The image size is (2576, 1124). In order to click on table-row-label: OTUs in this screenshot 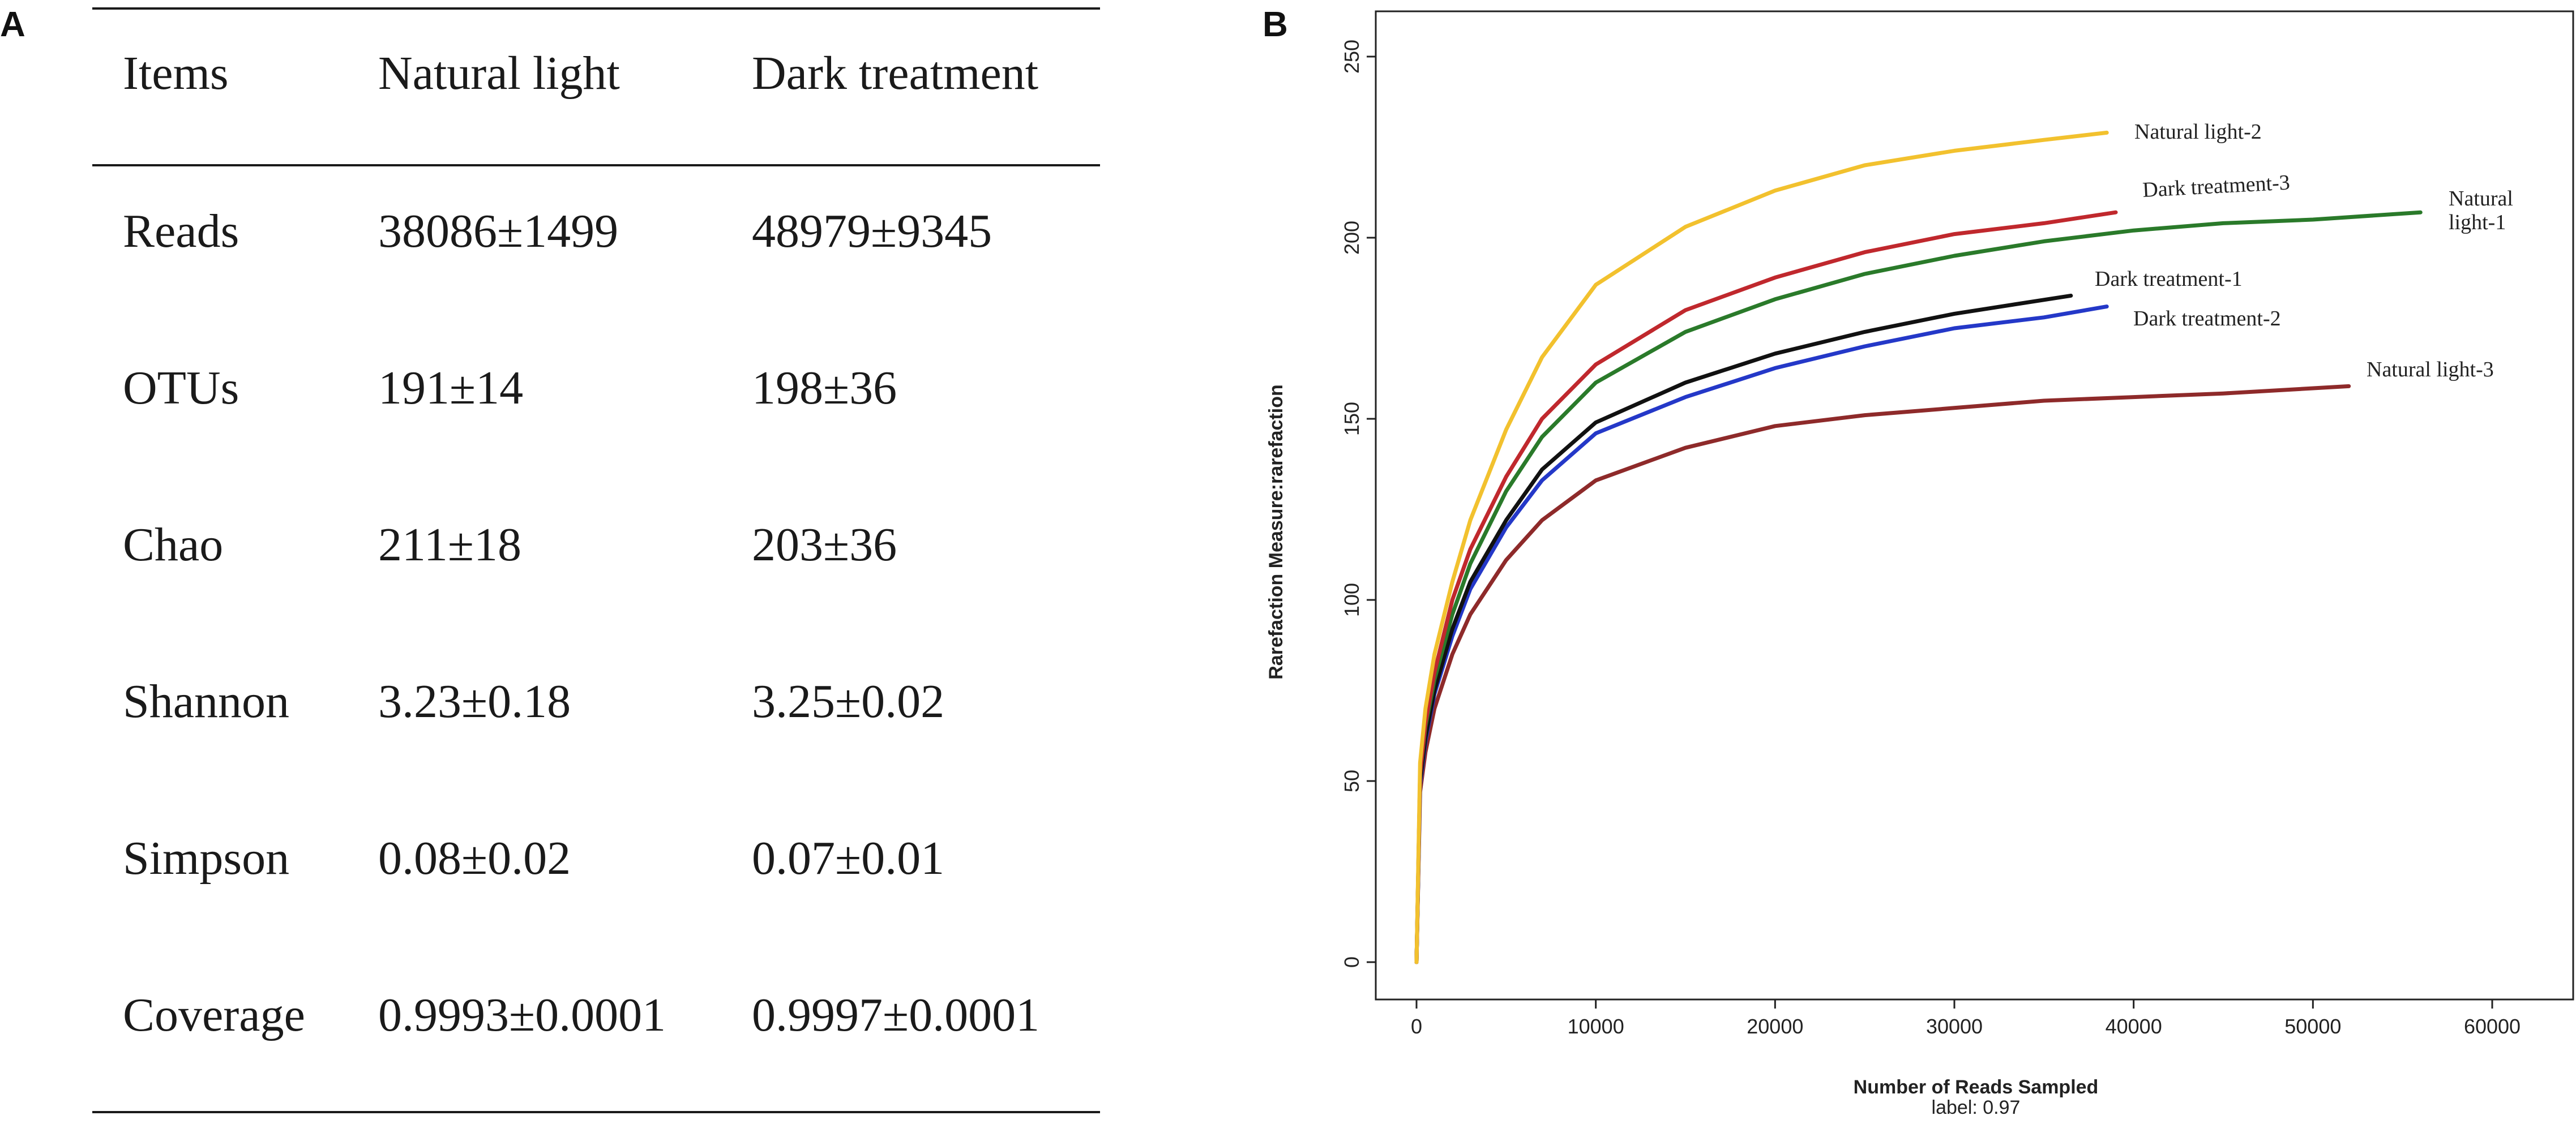, I will do `click(181, 388)`.